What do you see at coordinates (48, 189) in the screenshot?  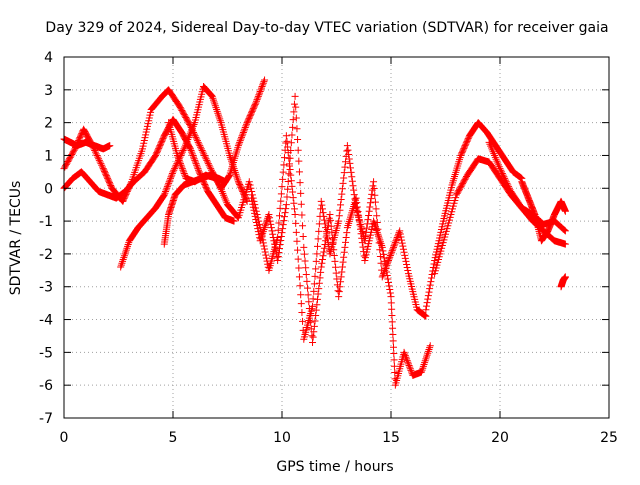 I see `y-tick-label: 0` at bounding box center [48, 189].